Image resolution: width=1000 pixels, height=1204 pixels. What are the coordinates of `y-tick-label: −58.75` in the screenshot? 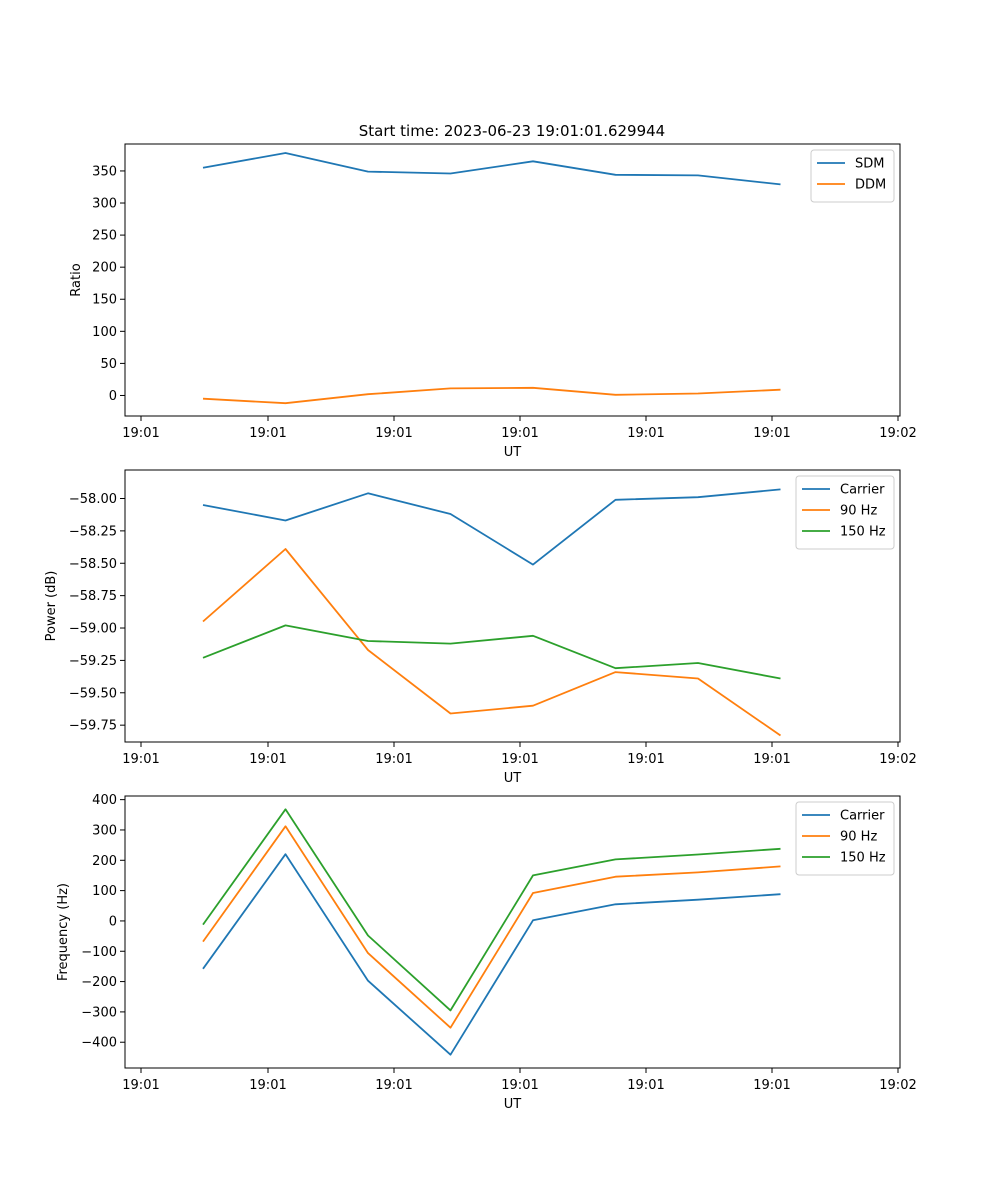 It's located at (93, 596).